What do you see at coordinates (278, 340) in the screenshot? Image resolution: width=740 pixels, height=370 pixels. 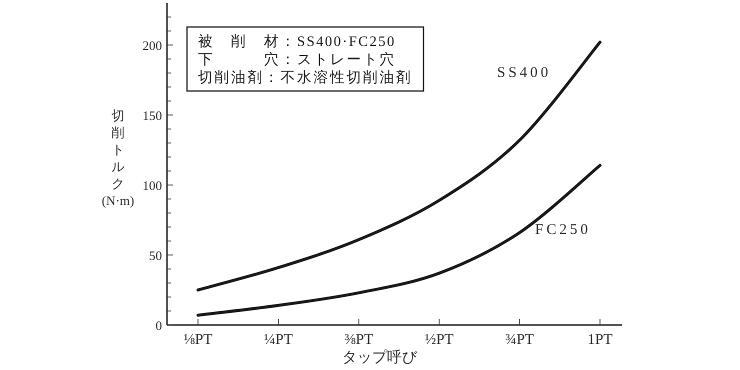 I see `x-tick-label: ¼PT` at bounding box center [278, 340].